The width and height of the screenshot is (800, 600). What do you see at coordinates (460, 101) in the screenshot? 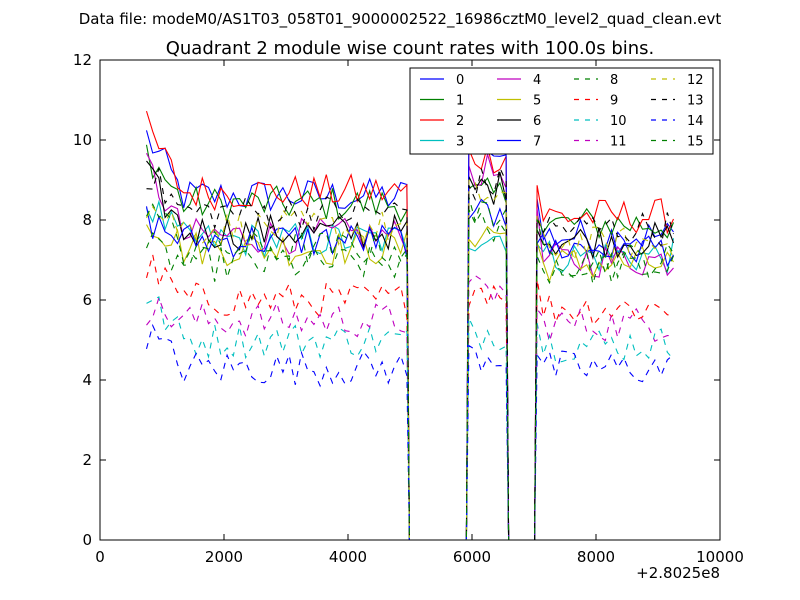
I see `legend-label-1: 1` at bounding box center [460, 101].